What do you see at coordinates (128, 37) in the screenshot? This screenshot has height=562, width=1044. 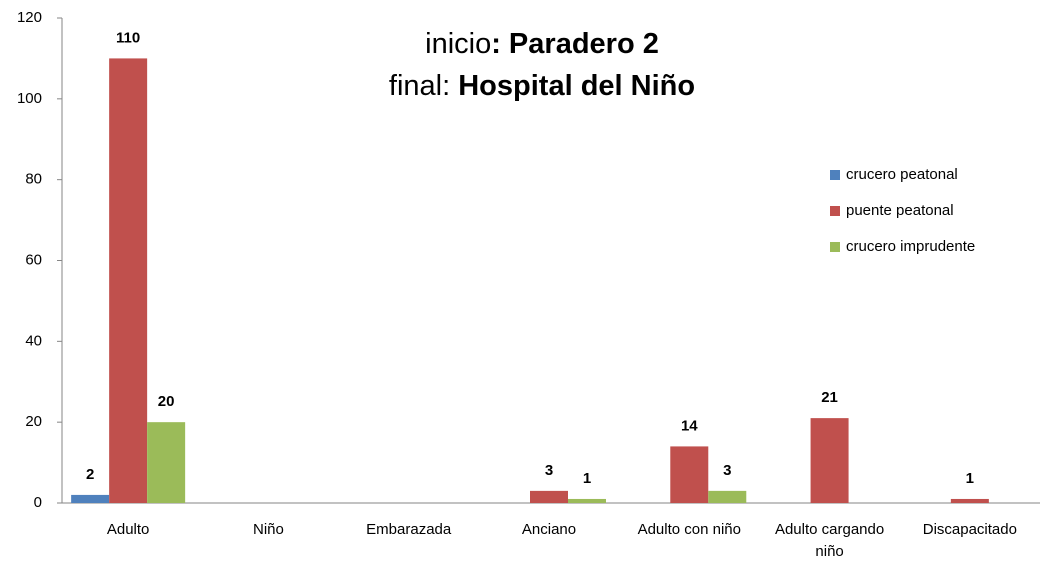 I see `data-label: 110` at bounding box center [128, 37].